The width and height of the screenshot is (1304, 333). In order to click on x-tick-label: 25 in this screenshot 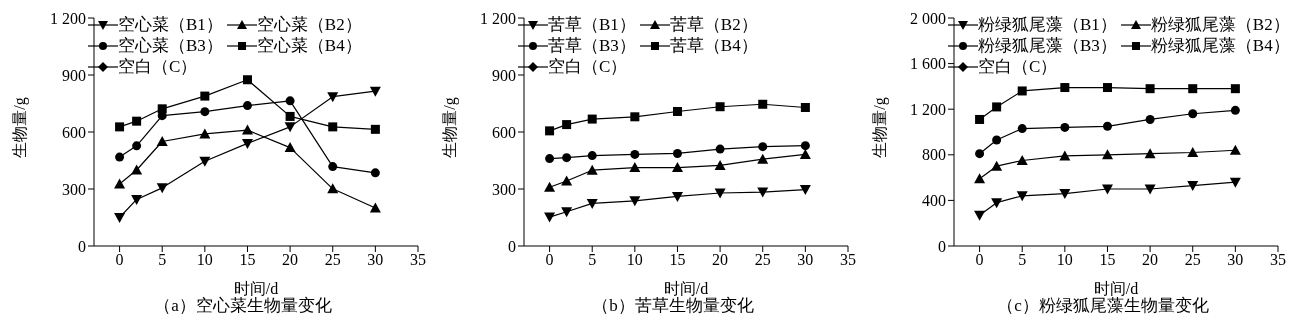, I will do `click(1192, 260)`.